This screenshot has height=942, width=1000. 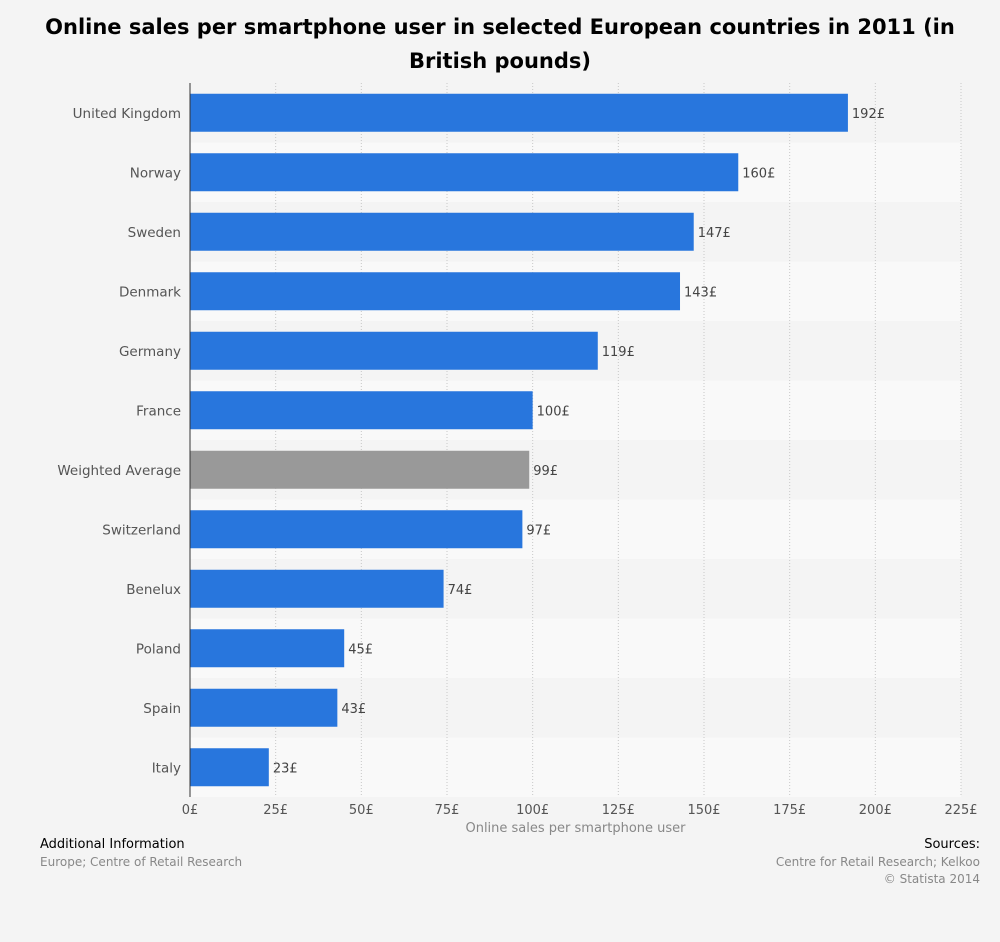 I want to click on x-axis-label: Online sales per smartphone user, so click(x=575, y=828).